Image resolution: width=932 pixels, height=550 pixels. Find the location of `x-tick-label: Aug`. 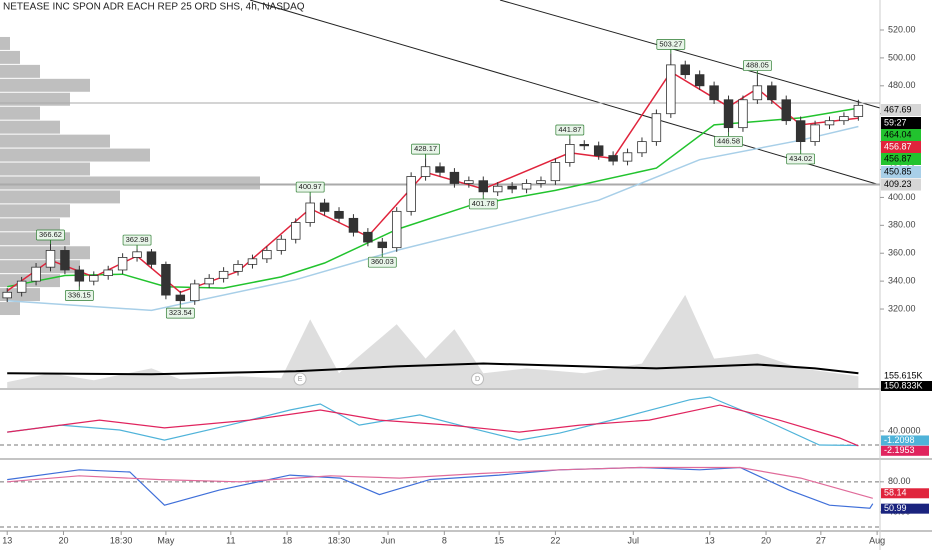

x-tick-label: Aug is located at coordinates (877, 540).